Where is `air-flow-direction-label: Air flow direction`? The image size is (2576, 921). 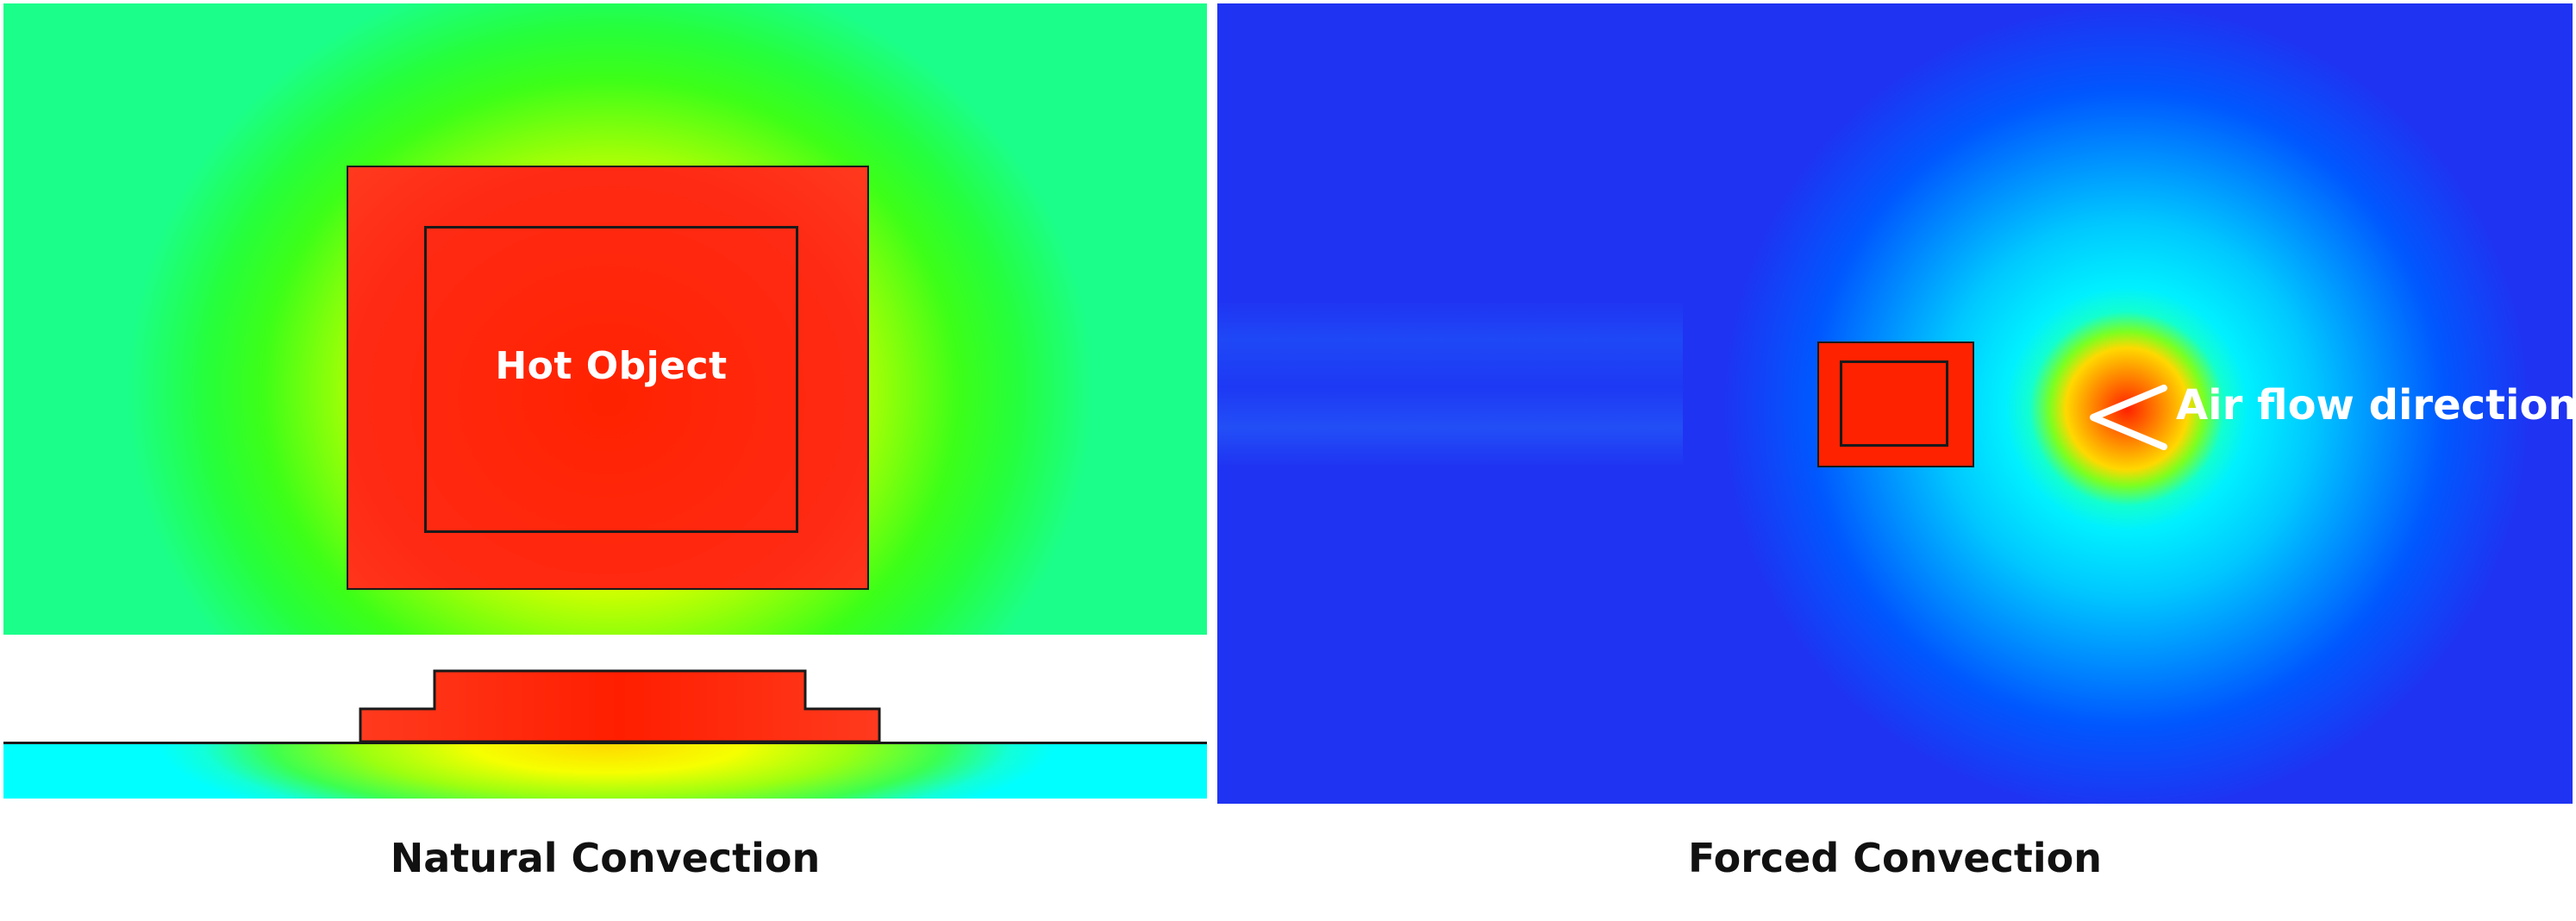
air-flow-direction-label: Air flow direction is located at coordinates (2374, 405).